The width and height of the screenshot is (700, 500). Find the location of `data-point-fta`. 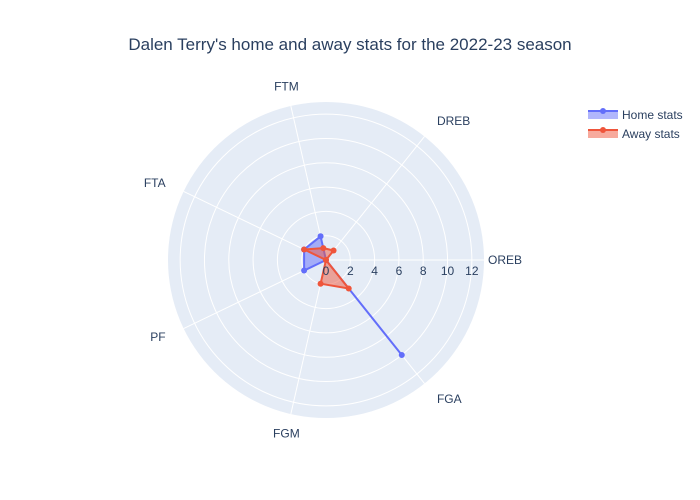

data-point-fta is located at coordinates (304, 249).